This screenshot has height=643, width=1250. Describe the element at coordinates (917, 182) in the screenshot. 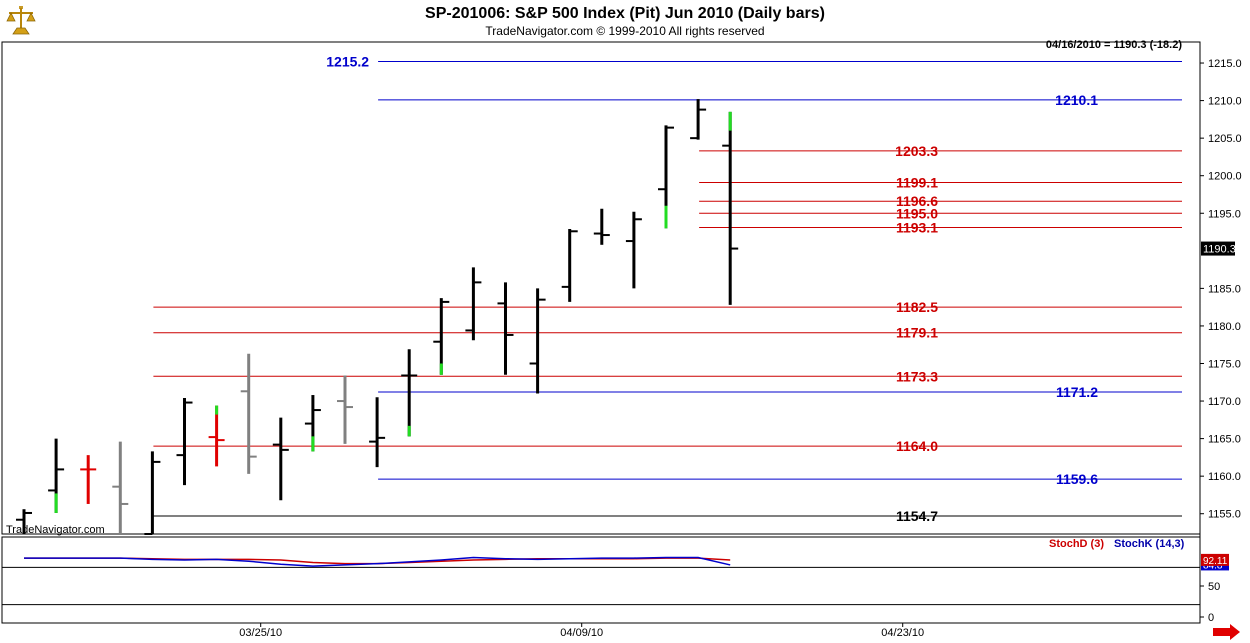

I see `level-label: 1199.1` at that location.